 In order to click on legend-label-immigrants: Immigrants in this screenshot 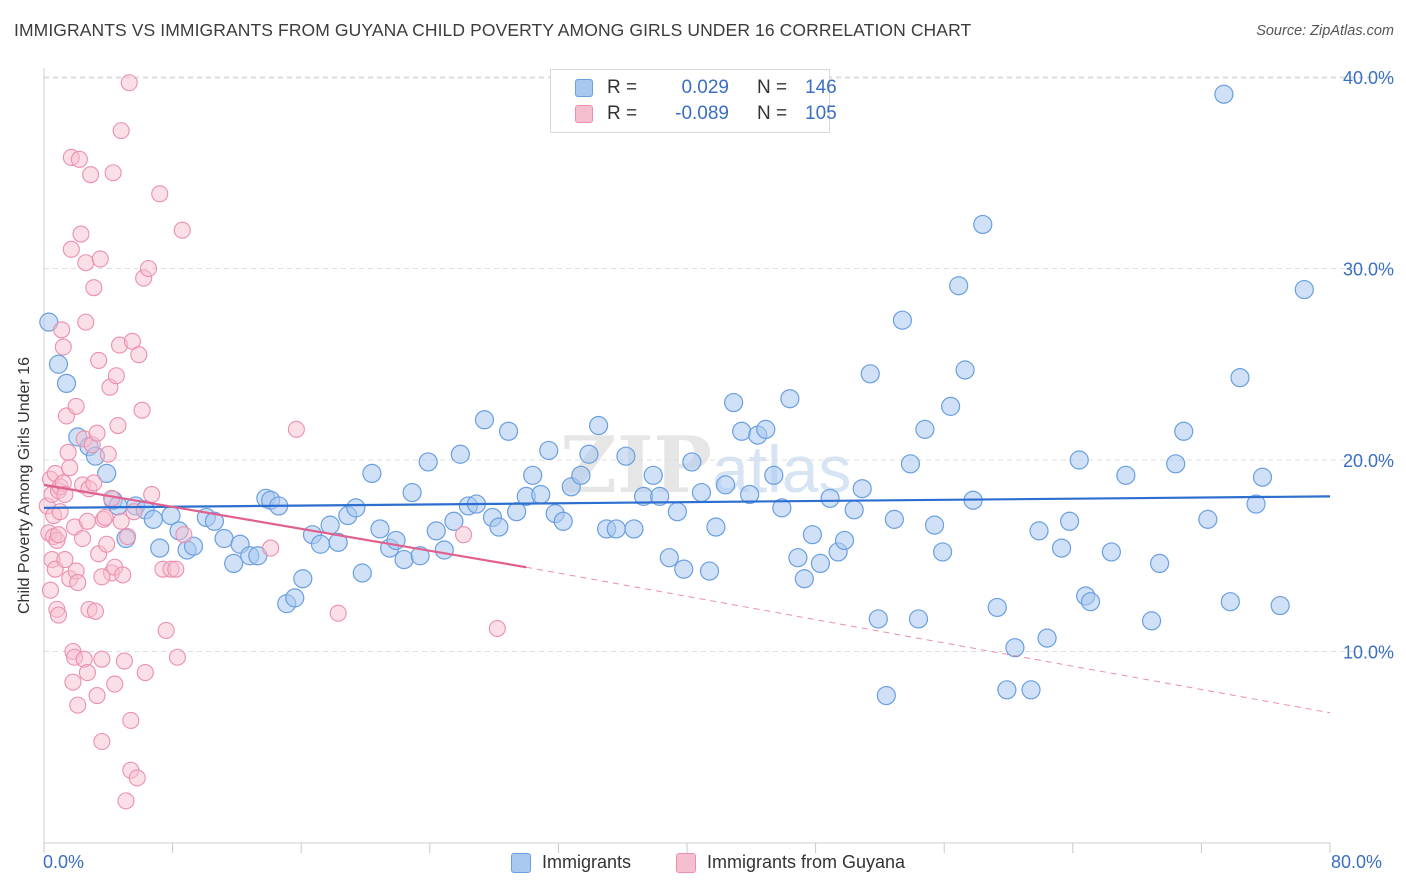, I will do `click(587, 862)`.